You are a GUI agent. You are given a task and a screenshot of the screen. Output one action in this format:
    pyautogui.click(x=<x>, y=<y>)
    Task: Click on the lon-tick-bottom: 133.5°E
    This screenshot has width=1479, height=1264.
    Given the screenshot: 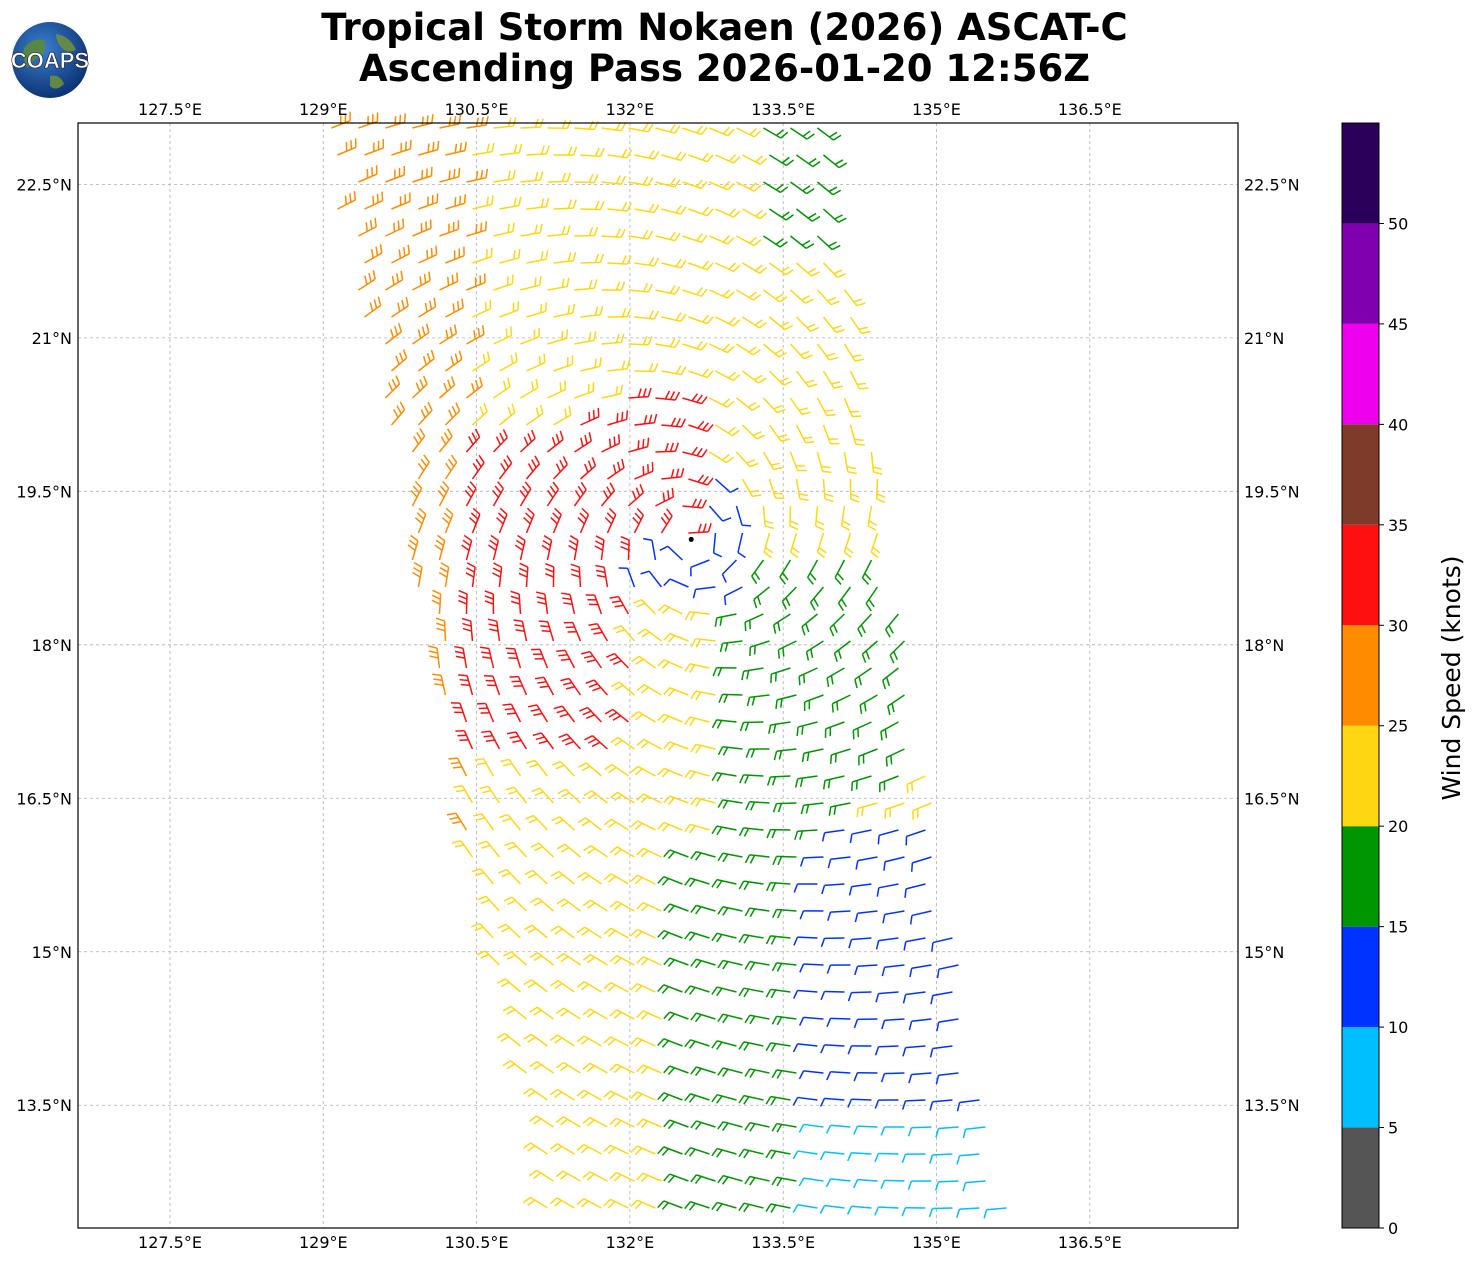 What is the action you would take?
    pyautogui.click(x=783, y=1242)
    